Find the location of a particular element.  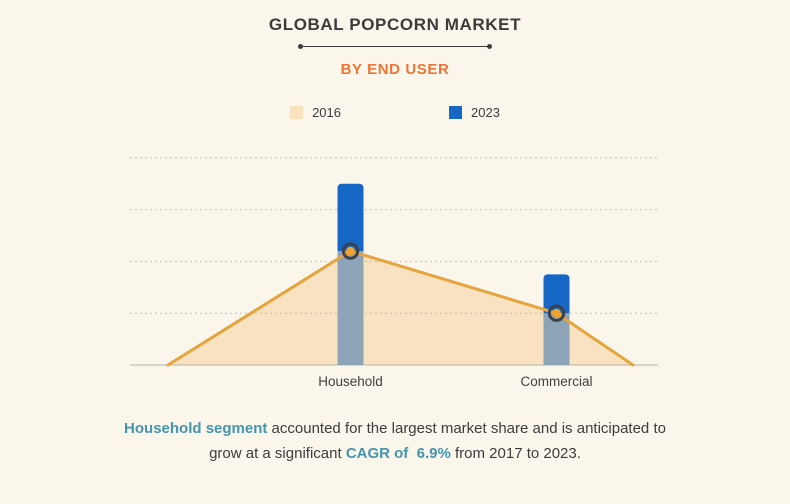

bar-2023-Household is located at coordinates (350, 217).